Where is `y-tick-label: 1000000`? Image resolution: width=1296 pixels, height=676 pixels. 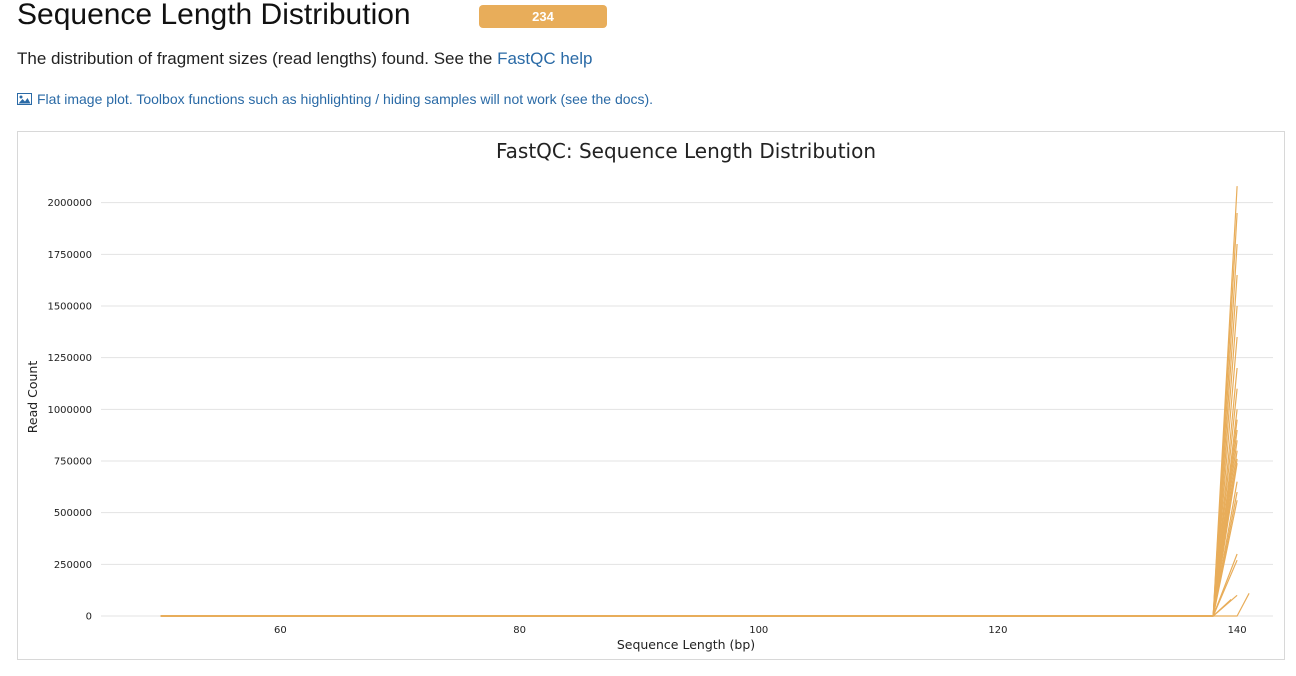 y-tick-label: 1000000 is located at coordinates (69, 410).